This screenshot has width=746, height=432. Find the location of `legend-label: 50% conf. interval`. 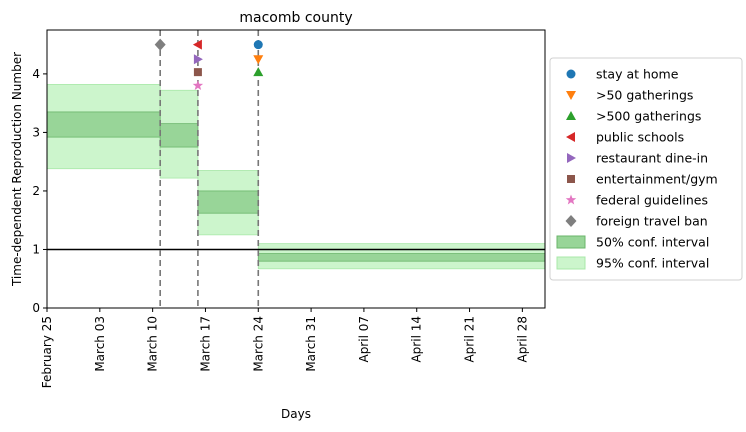

legend-label: 50% conf. interval is located at coordinates (652, 242).